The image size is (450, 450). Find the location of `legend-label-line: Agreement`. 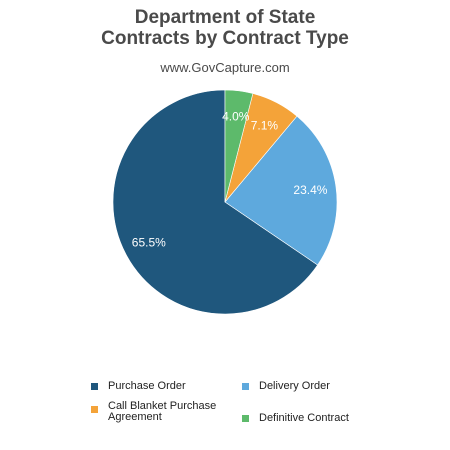

legend-label-line: Agreement is located at coordinates (135, 417).